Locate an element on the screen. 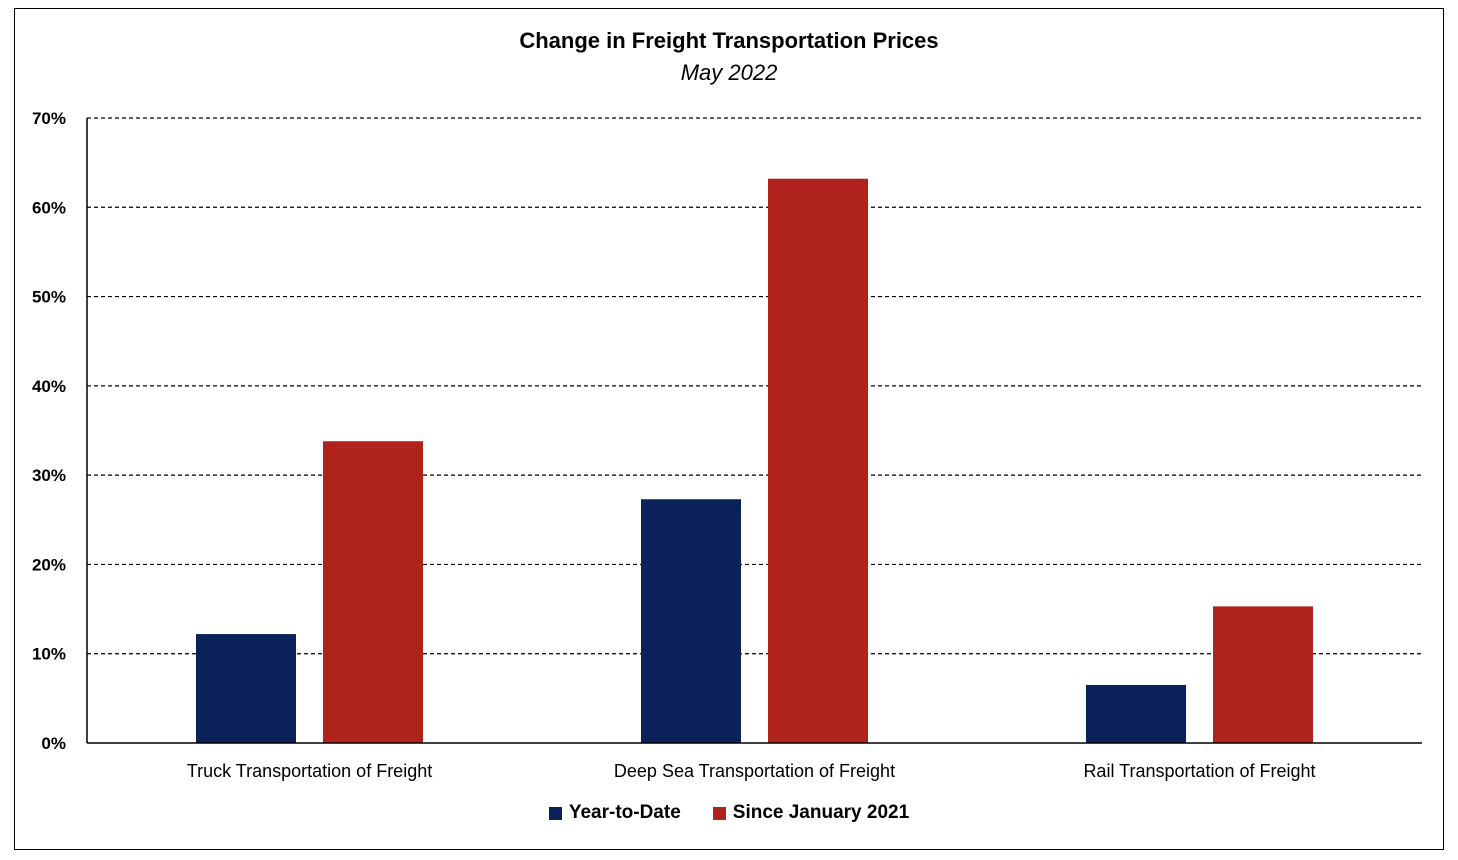 This screenshot has width=1458, height=860. x-tick-label: Rail Transportation of Freight is located at coordinates (1199, 771).